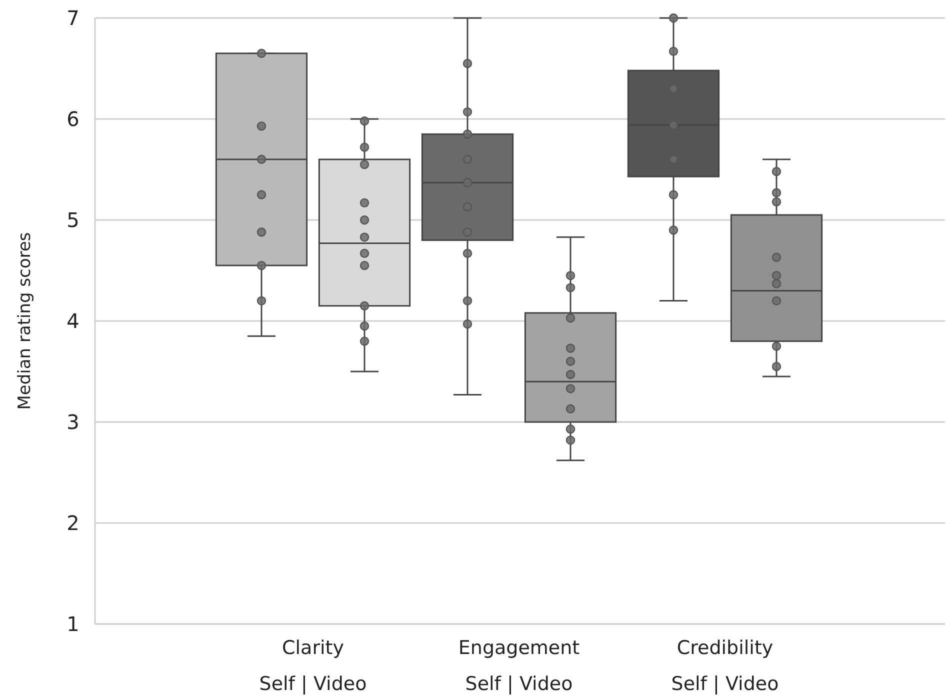 The image size is (947, 696). What do you see at coordinates (73, 523) in the screenshot?
I see `y-tick-label: 2` at bounding box center [73, 523].